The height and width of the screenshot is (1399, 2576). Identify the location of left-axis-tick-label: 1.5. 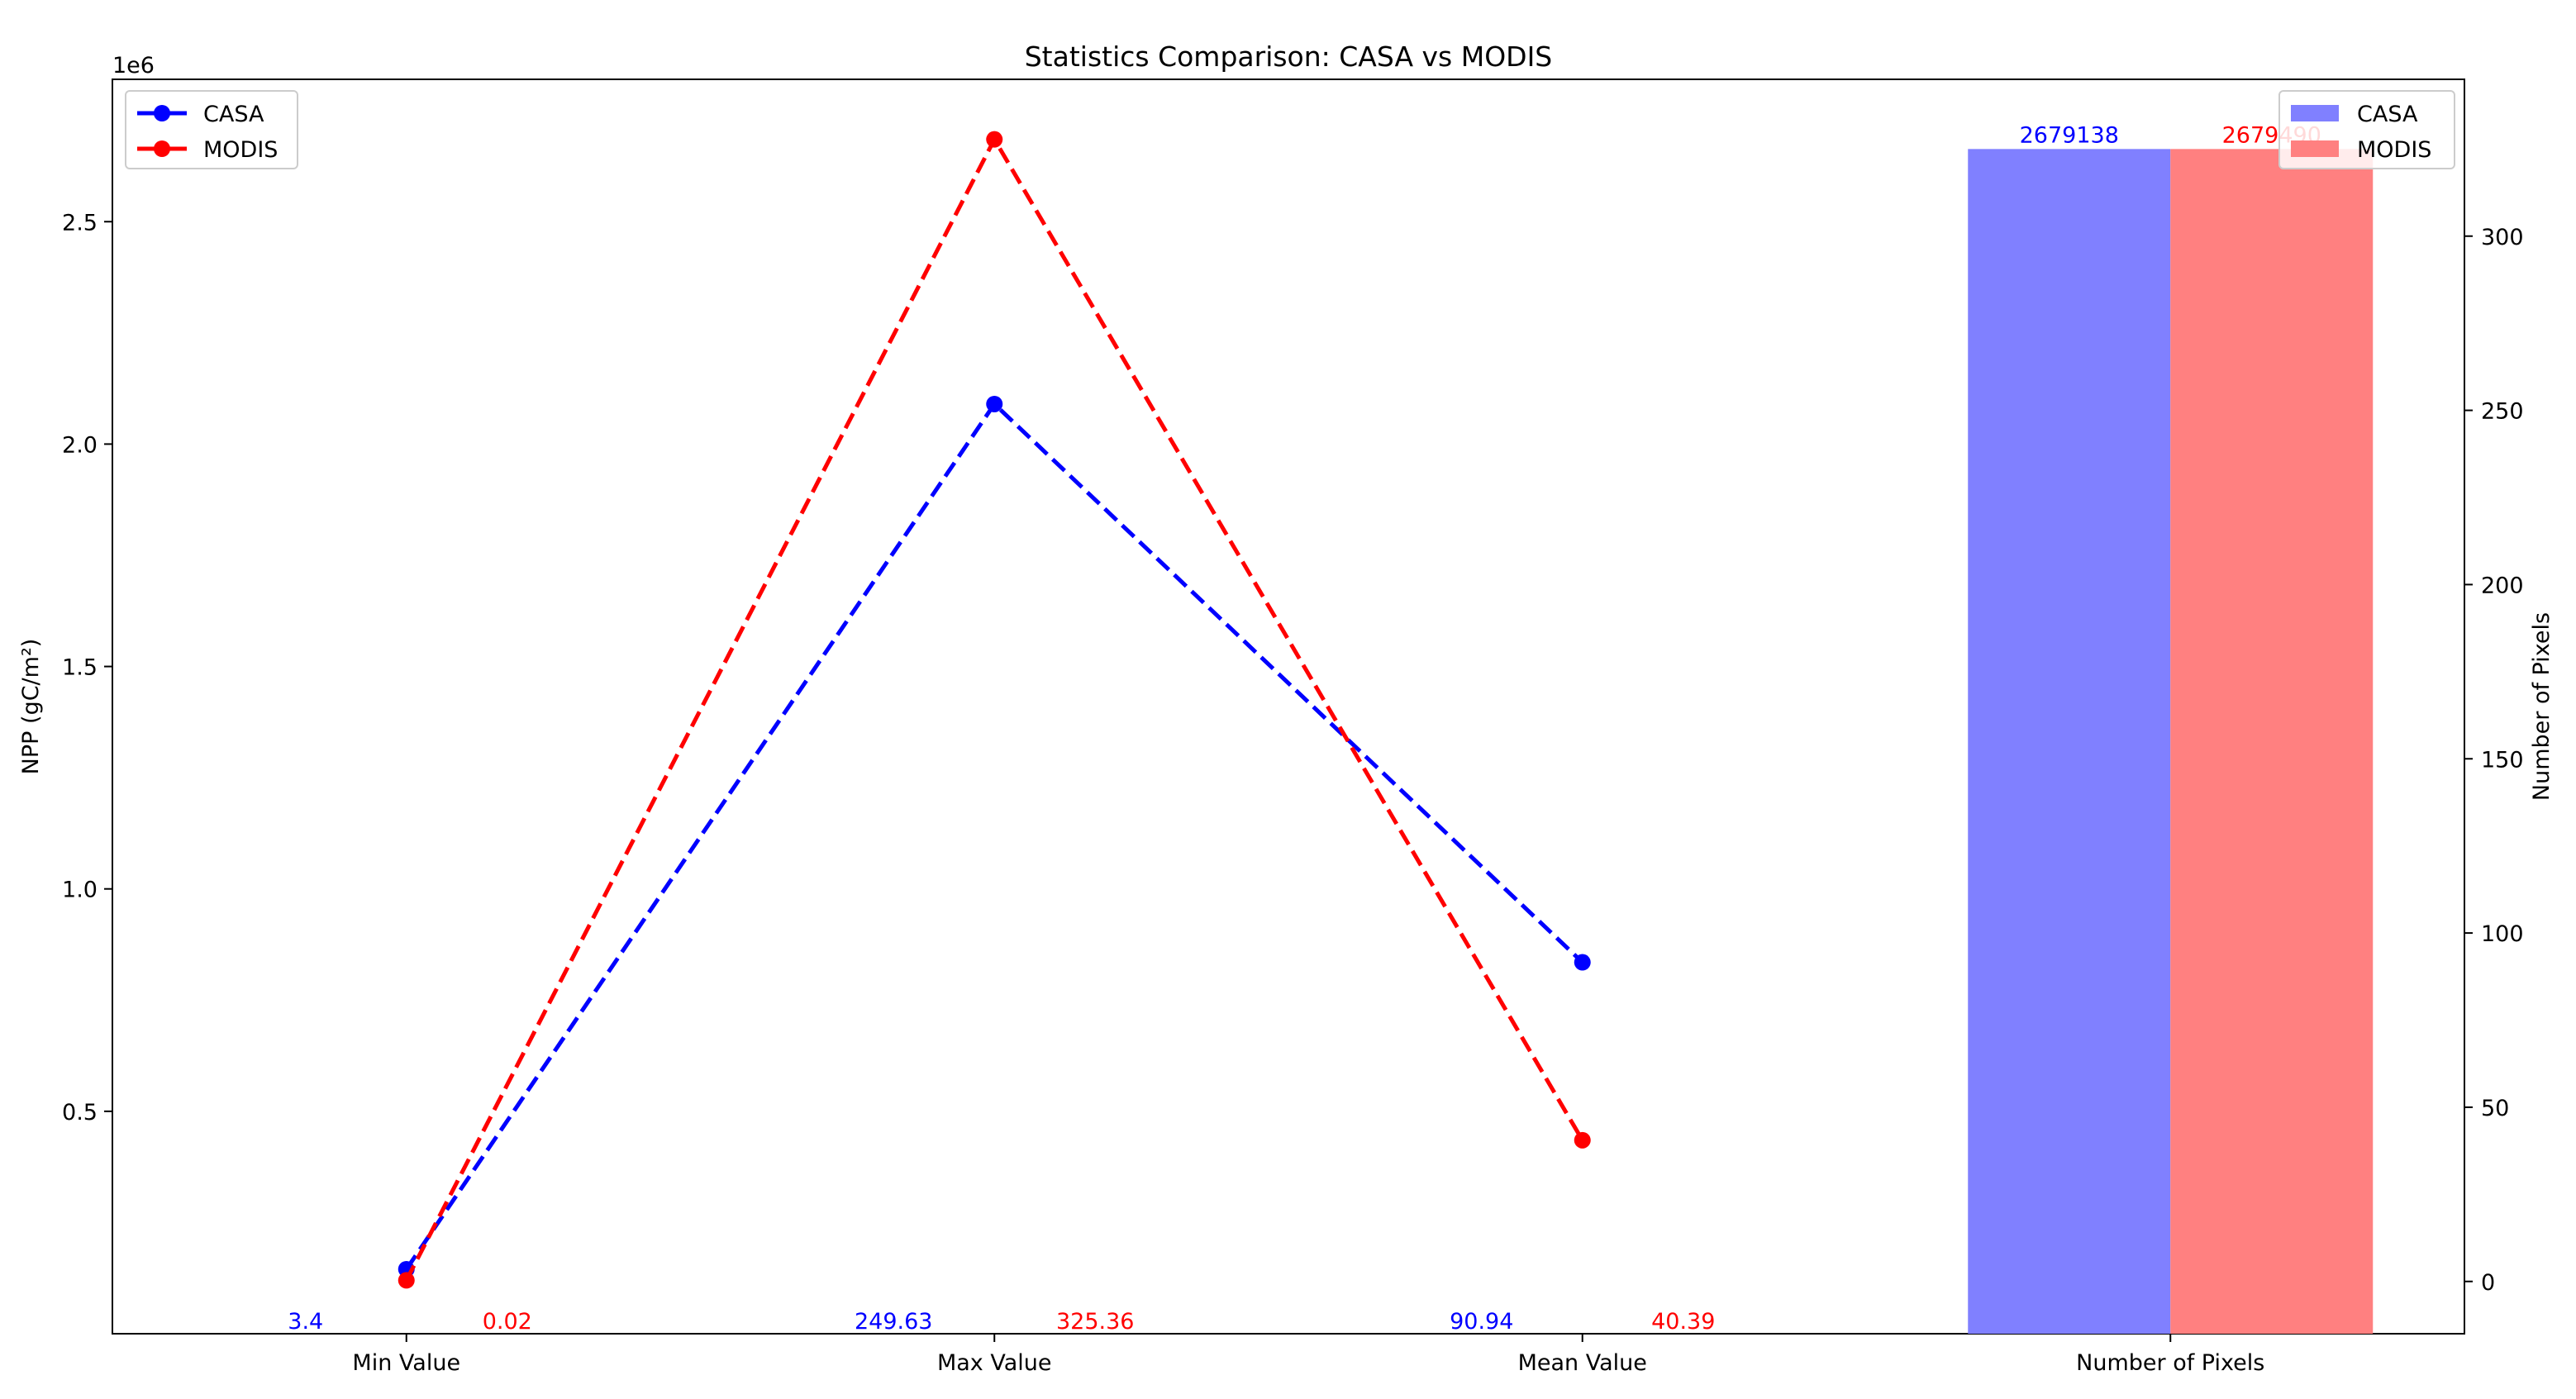
(80, 668).